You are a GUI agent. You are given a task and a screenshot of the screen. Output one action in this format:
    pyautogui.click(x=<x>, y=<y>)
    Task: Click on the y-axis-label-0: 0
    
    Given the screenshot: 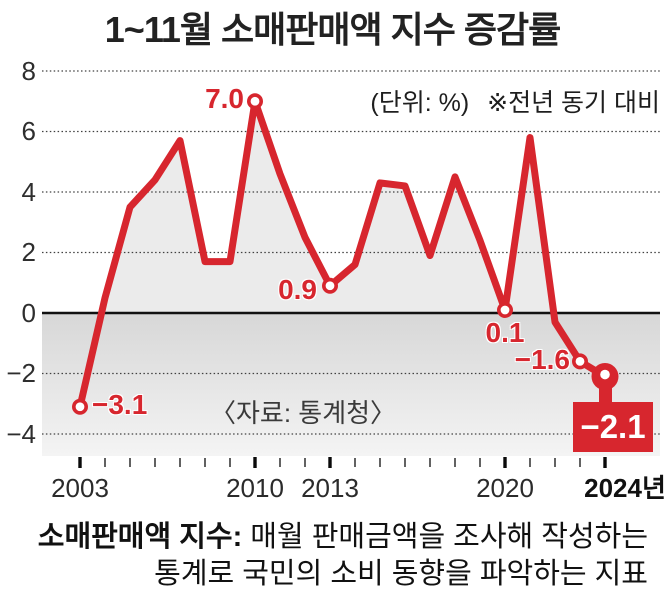 What is the action you would take?
    pyautogui.click(x=28, y=313)
    